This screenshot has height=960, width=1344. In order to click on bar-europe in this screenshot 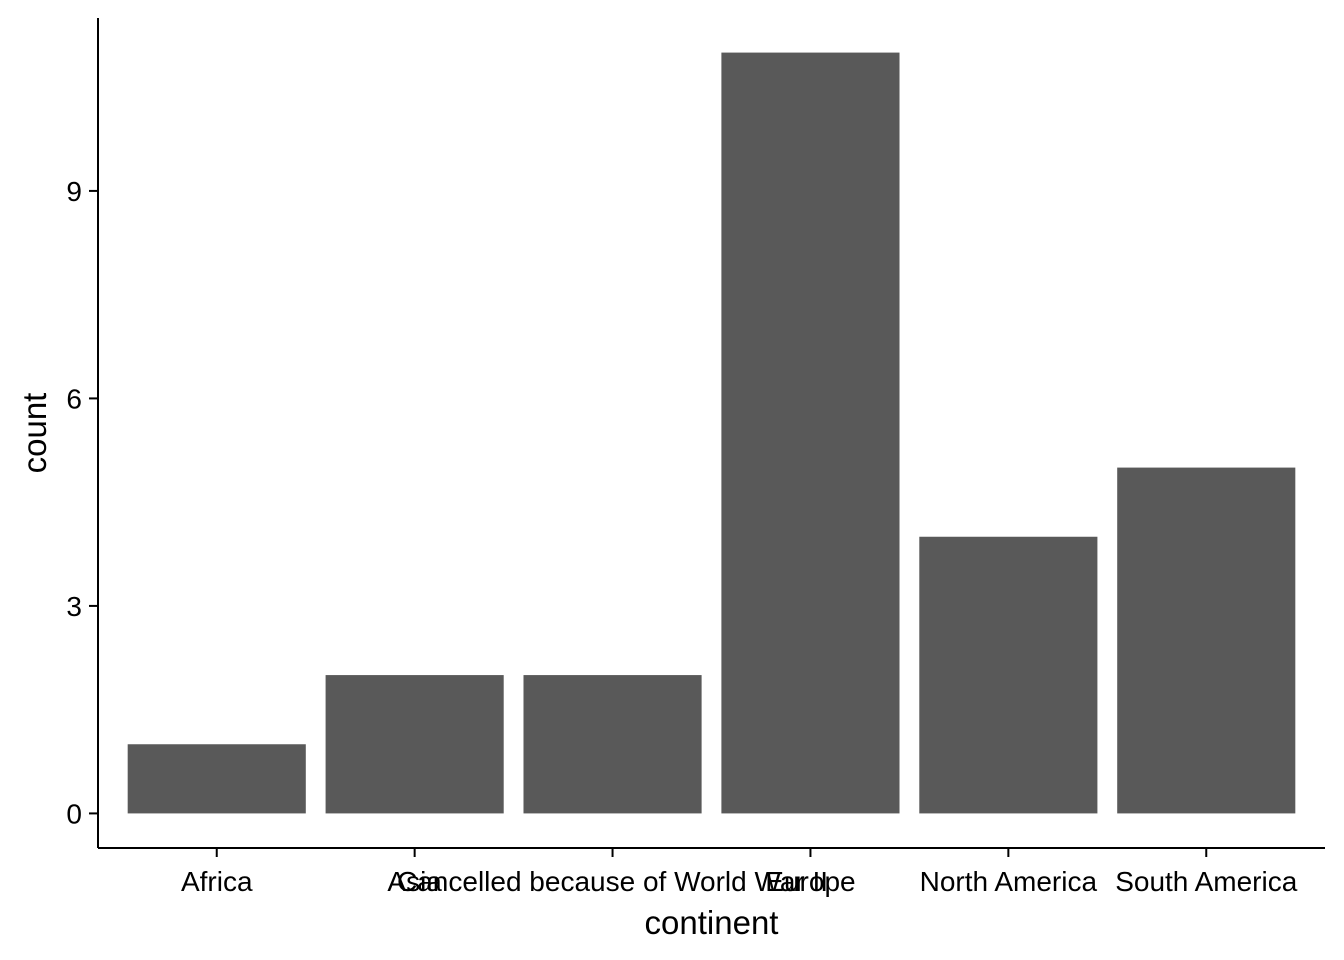, I will do `click(810, 433)`.